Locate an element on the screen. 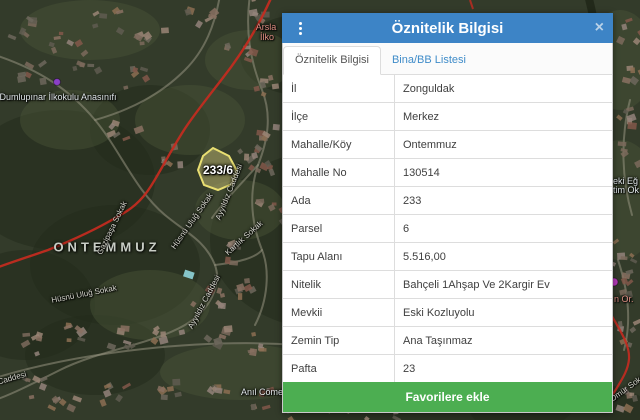 The height and width of the screenshot is (420, 640). table-row: Mahalle No 130514 is located at coordinates (447, 172).